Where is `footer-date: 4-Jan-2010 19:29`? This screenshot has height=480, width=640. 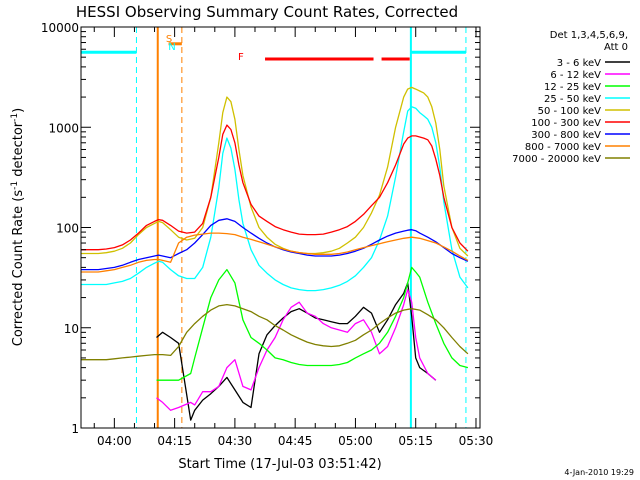
footer-date: 4-Jan-2010 19:29 is located at coordinates (599, 472).